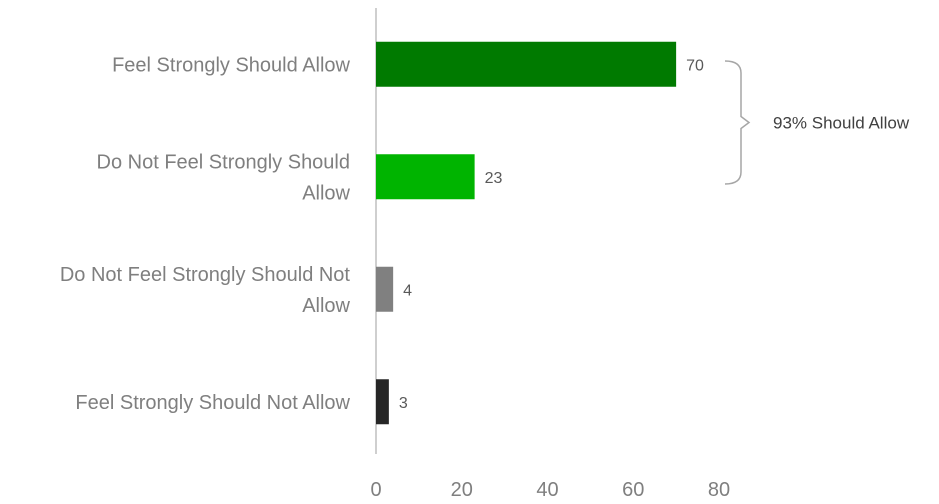 The height and width of the screenshot is (504, 939). Describe the element at coordinates (547, 490) in the screenshot. I see `x-tick-label-3: 40` at that location.